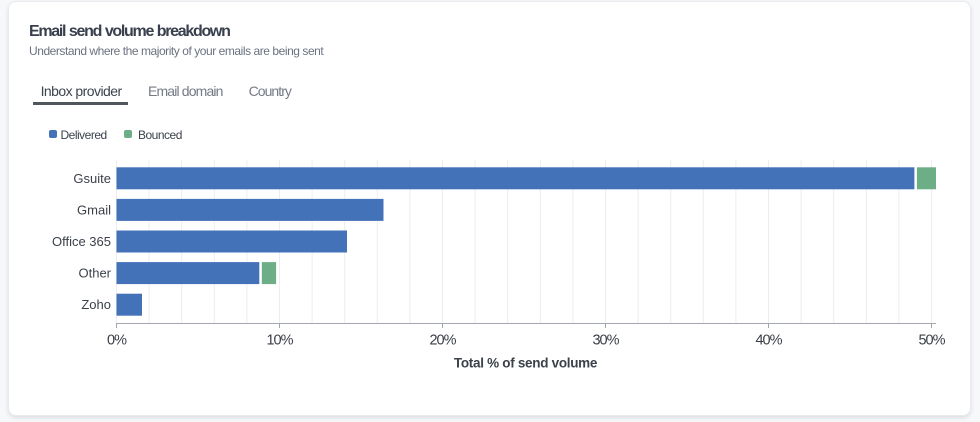 The height and width of the screenshot is (422, 980). Describe the element at coordinates (931, 341) in the screenshot. I see `svg-text: 50%` at that location.